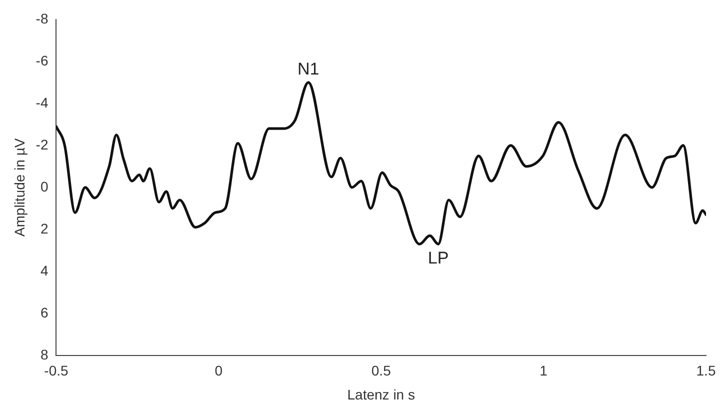  What do you see at coordinates (42, 18) in the screenshot?
I see `y-tick-label: -8` at bounding box center [42, 18].